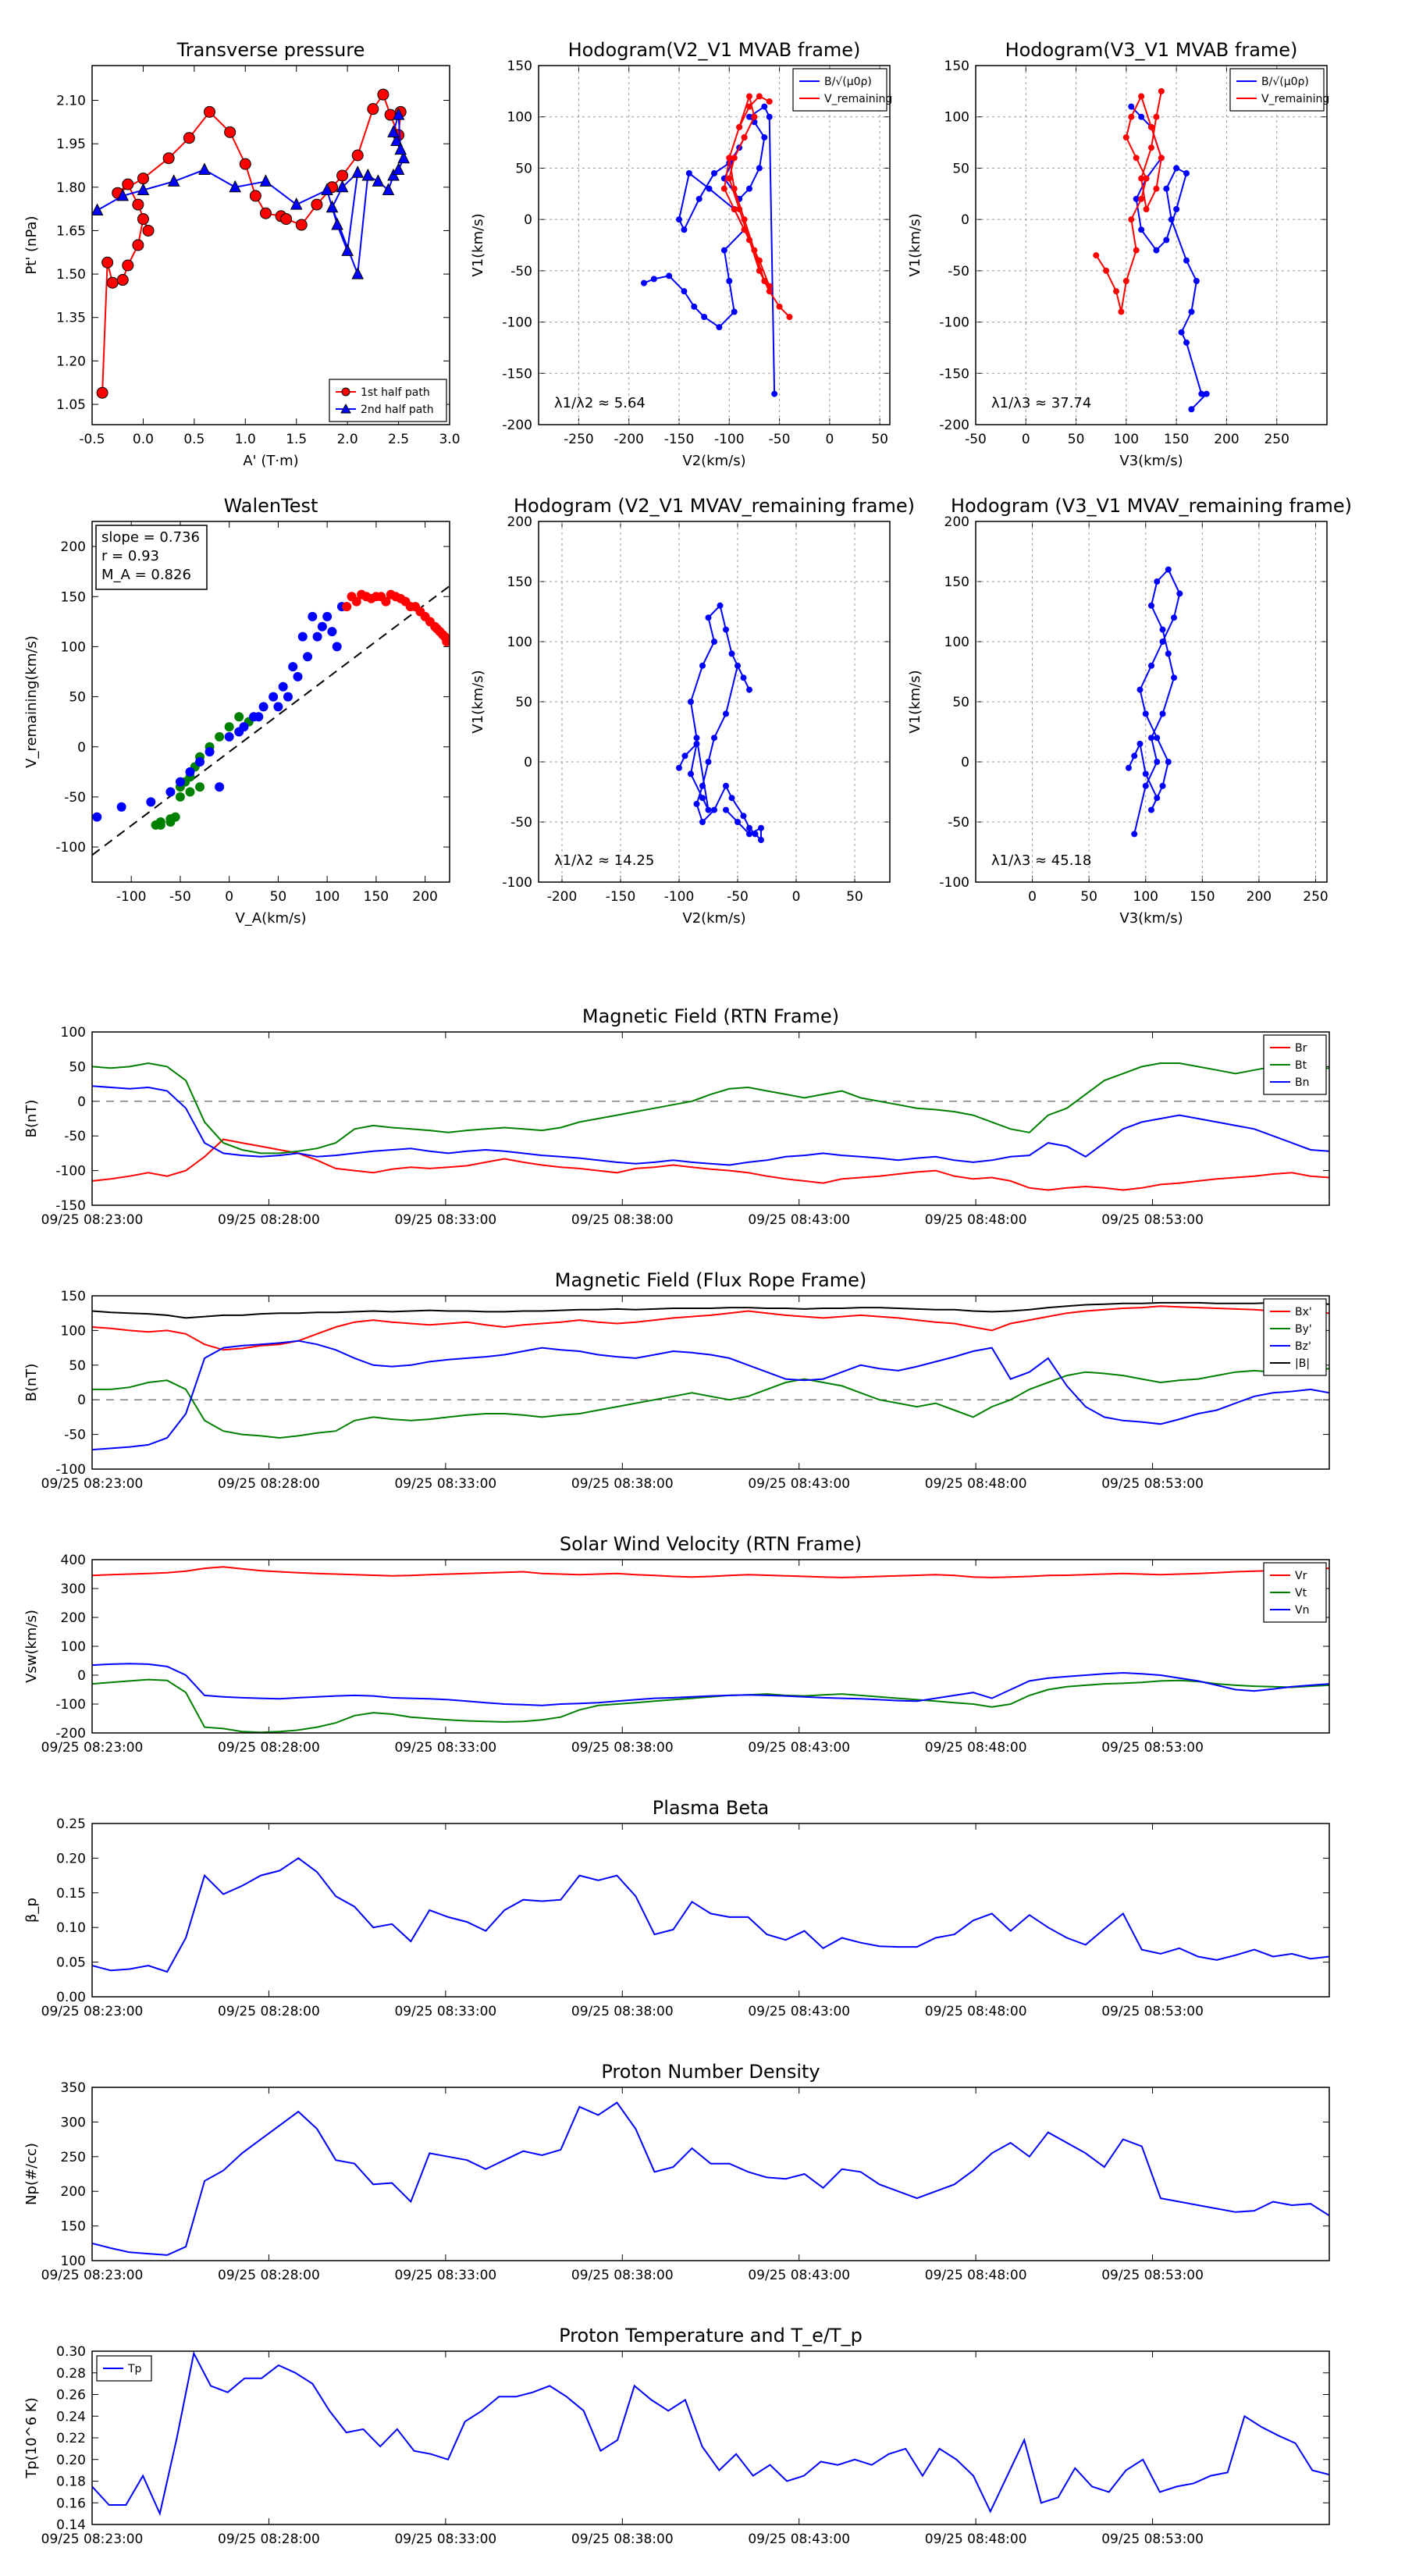 This screenshot has width=1405, height=2576. What do you see at coordinates (395, 392) in the screenshot?
I see `legend-label: 1st half path` at bounding box center [395, 392].